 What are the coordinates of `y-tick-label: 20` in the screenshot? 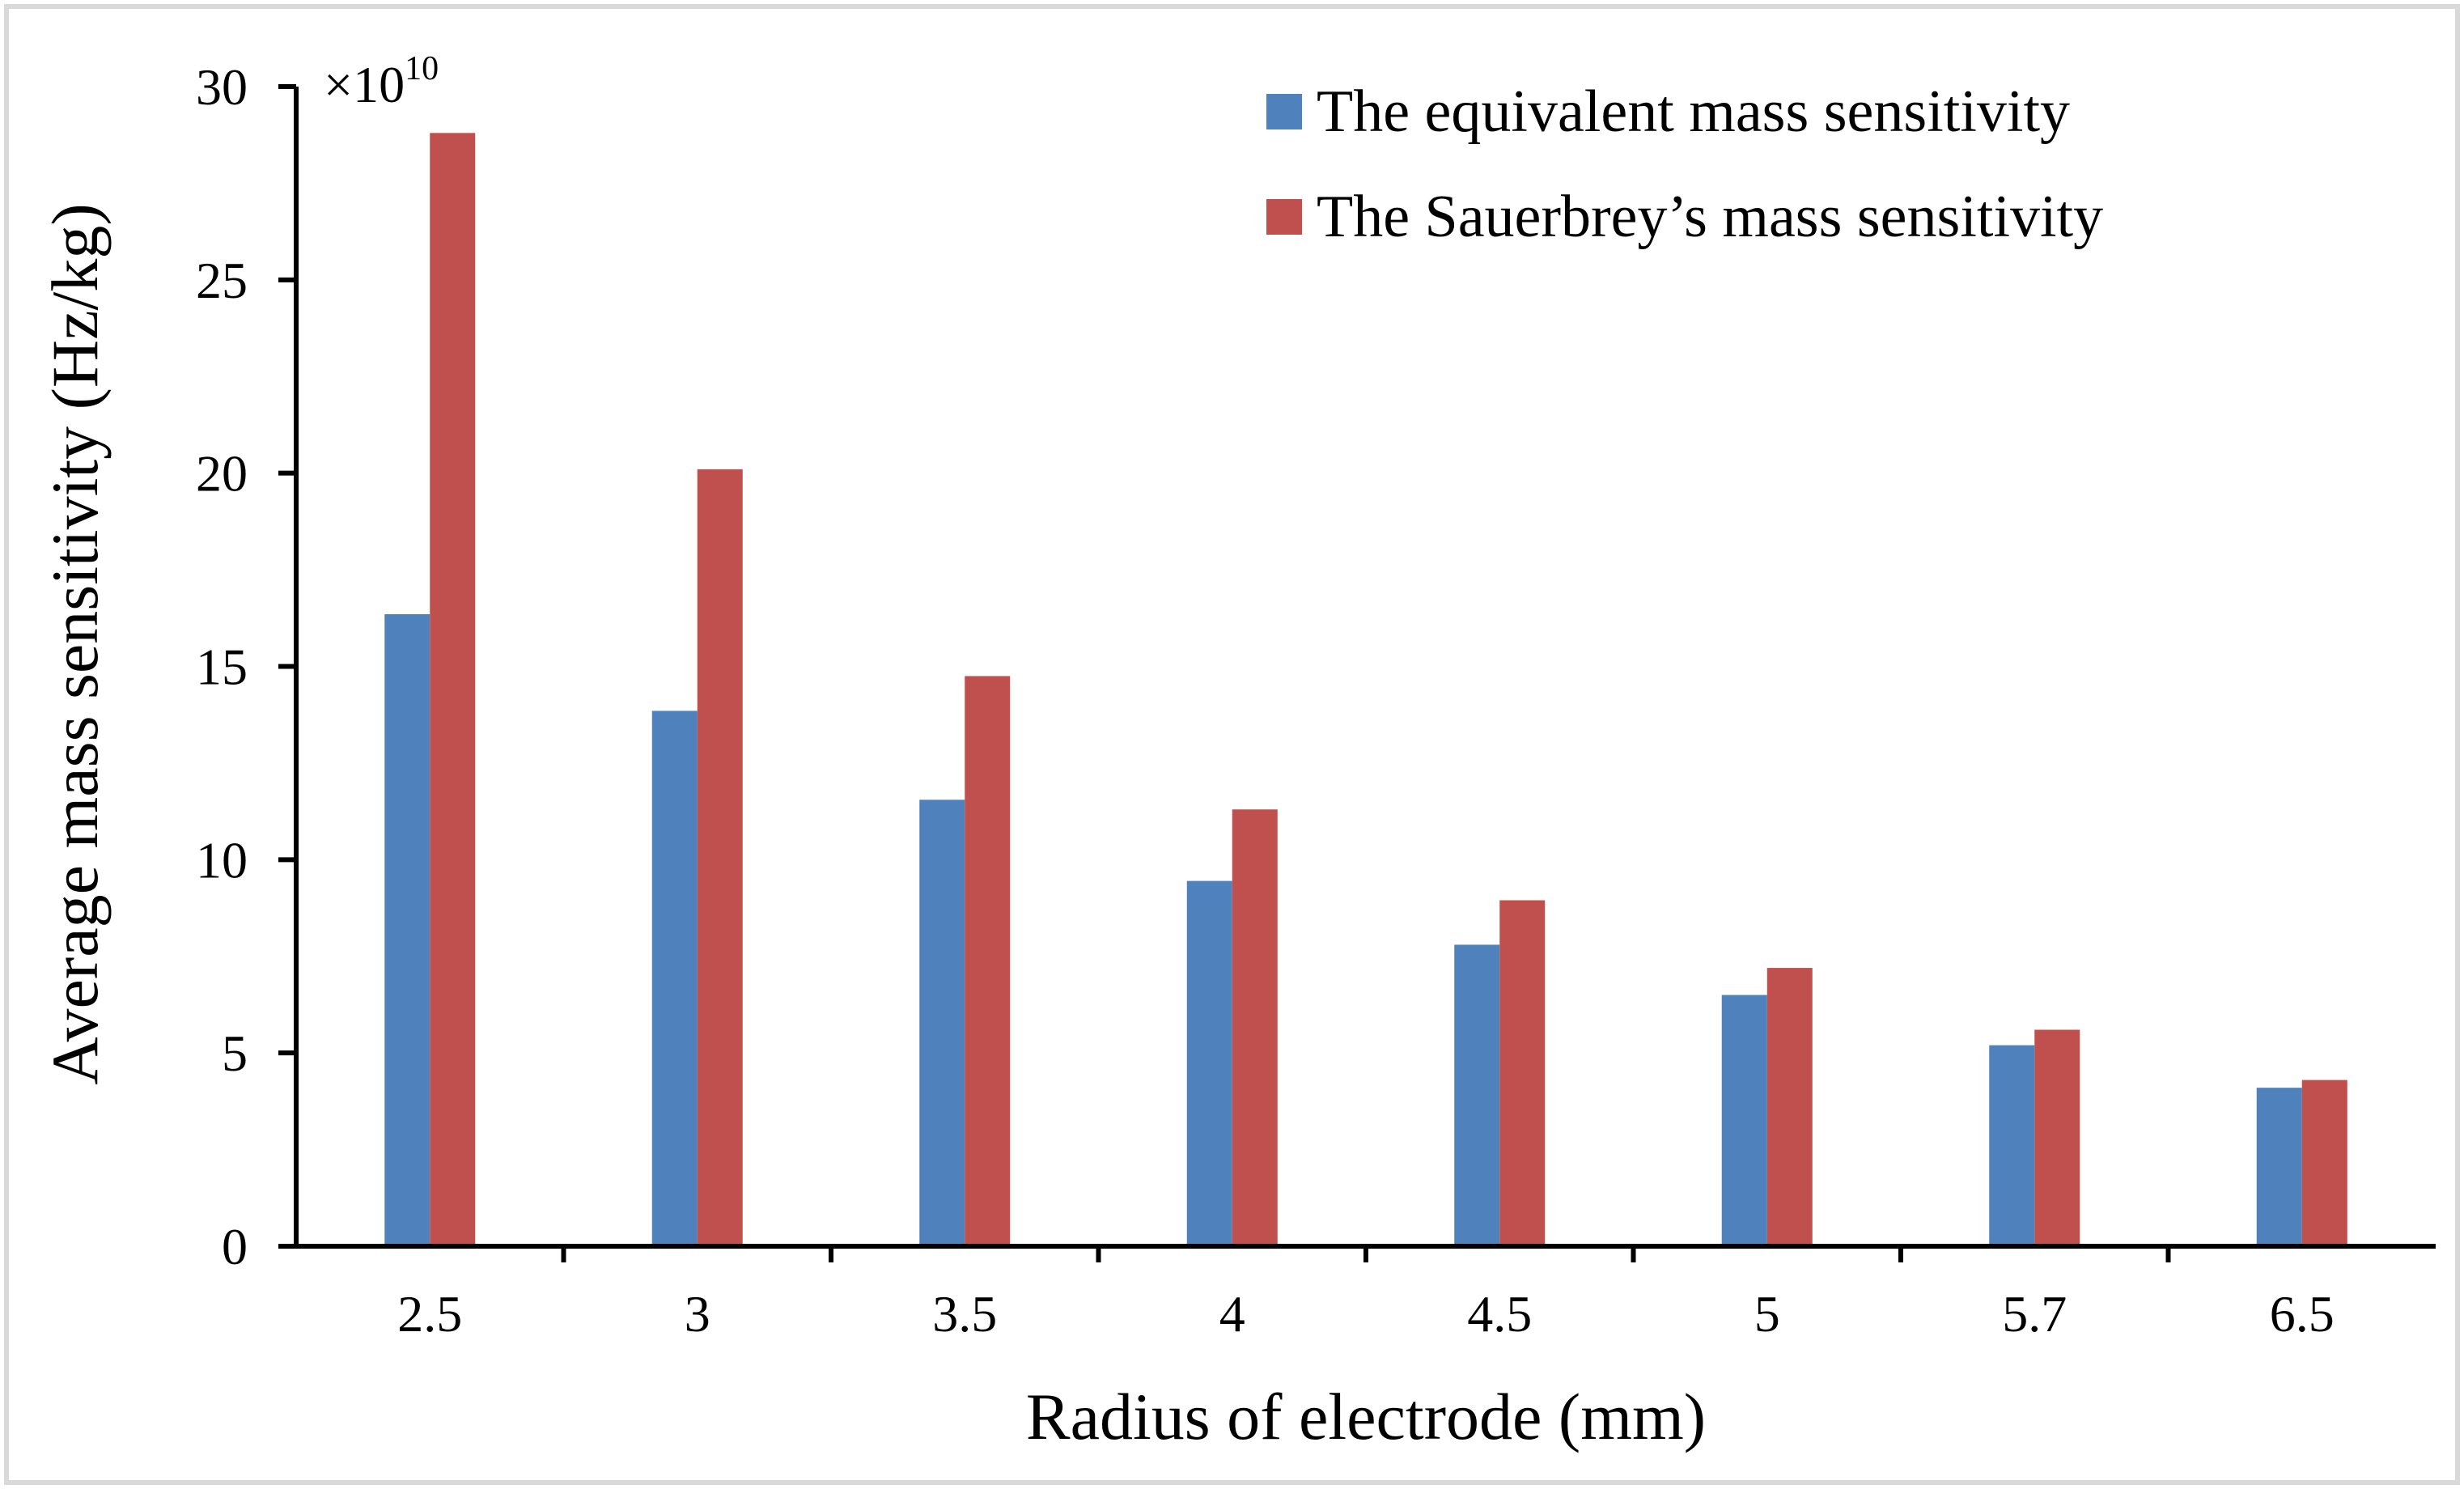 It's located at (222, 474).